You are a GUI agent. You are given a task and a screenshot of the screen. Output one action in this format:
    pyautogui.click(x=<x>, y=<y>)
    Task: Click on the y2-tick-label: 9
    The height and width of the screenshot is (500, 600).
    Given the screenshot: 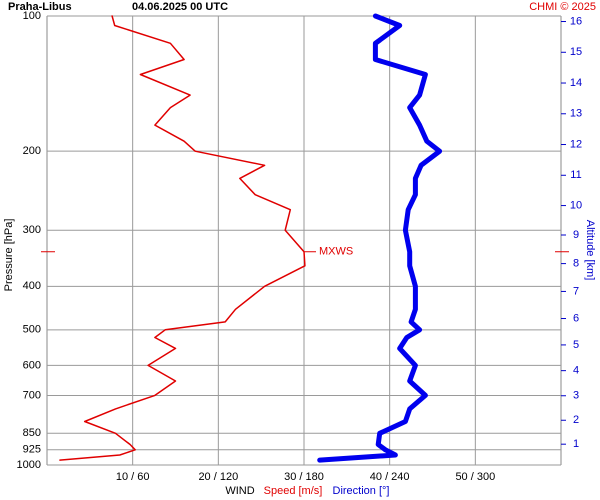 What is the action you would take?
    pyautogui.click(x=576, y=235)
    